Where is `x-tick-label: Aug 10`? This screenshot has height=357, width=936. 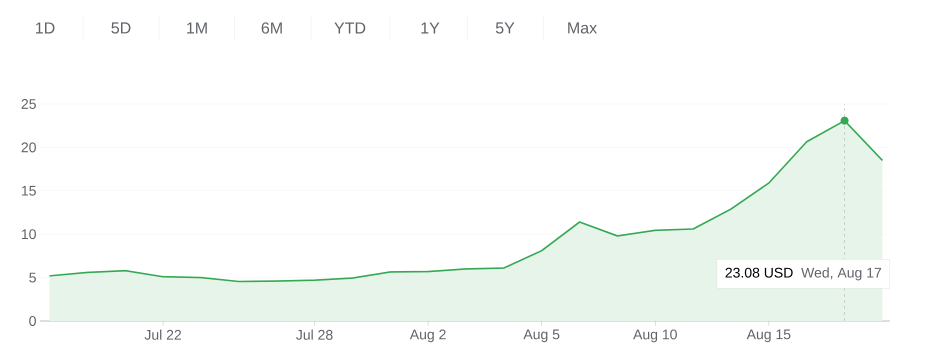
x-tick-label: Aug 10 is located at coordinates (655, 336).